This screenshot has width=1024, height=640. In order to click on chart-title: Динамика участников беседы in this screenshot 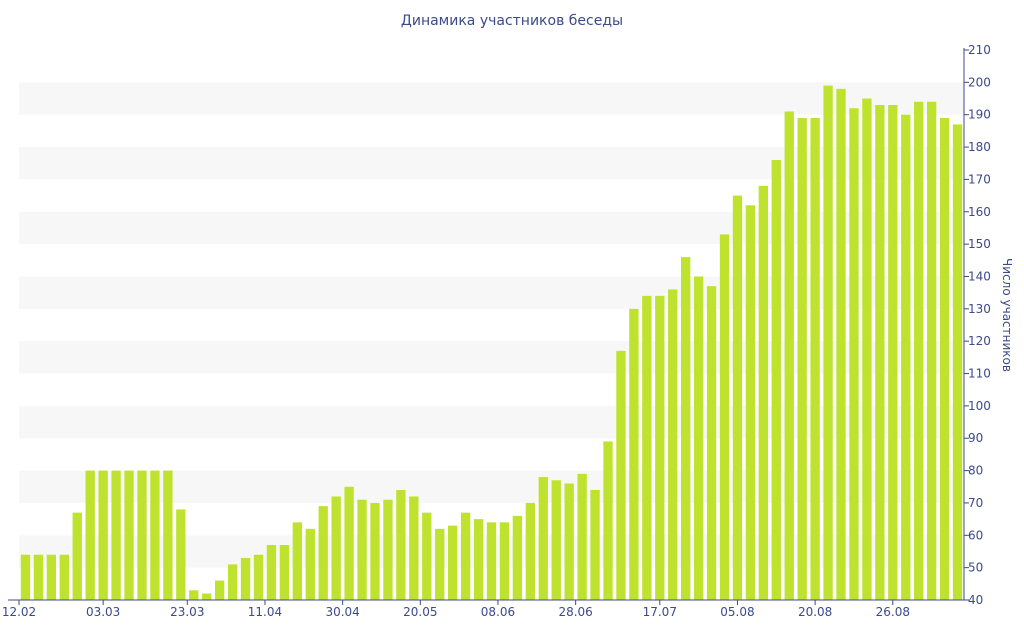, I will do `click(512, 21)`.